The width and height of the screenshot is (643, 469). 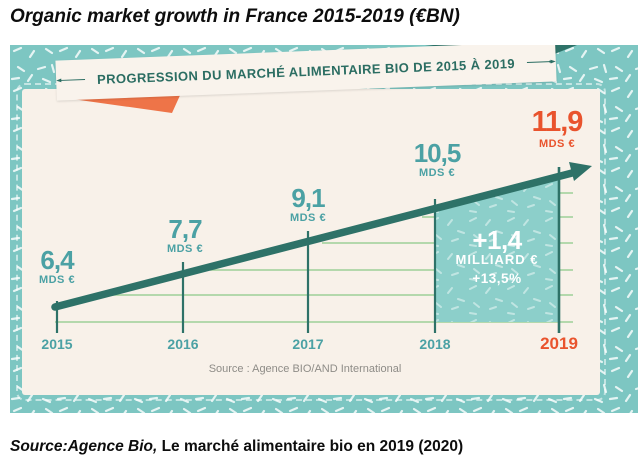 I want to click on value-label-2018: 10,5 MDS €, so click(x=437, y=158).